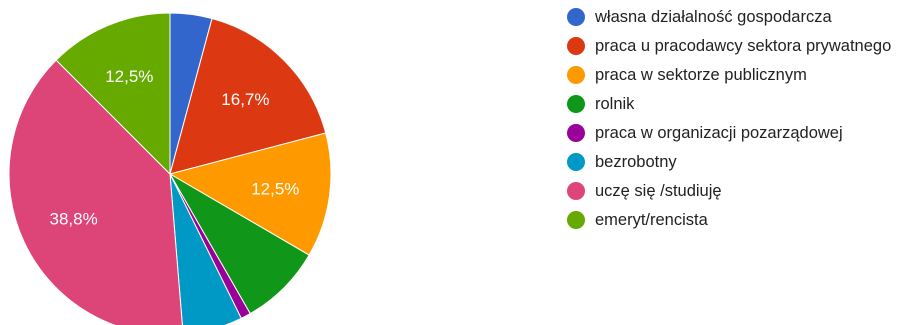 Image resolution: width=919 pixels, height=325 pixels. What do you see at coordinates (701, 75) in the screenshot?
I see `legend-label-2: praca w sektorze publicznym` at bounding box center [701, 75].